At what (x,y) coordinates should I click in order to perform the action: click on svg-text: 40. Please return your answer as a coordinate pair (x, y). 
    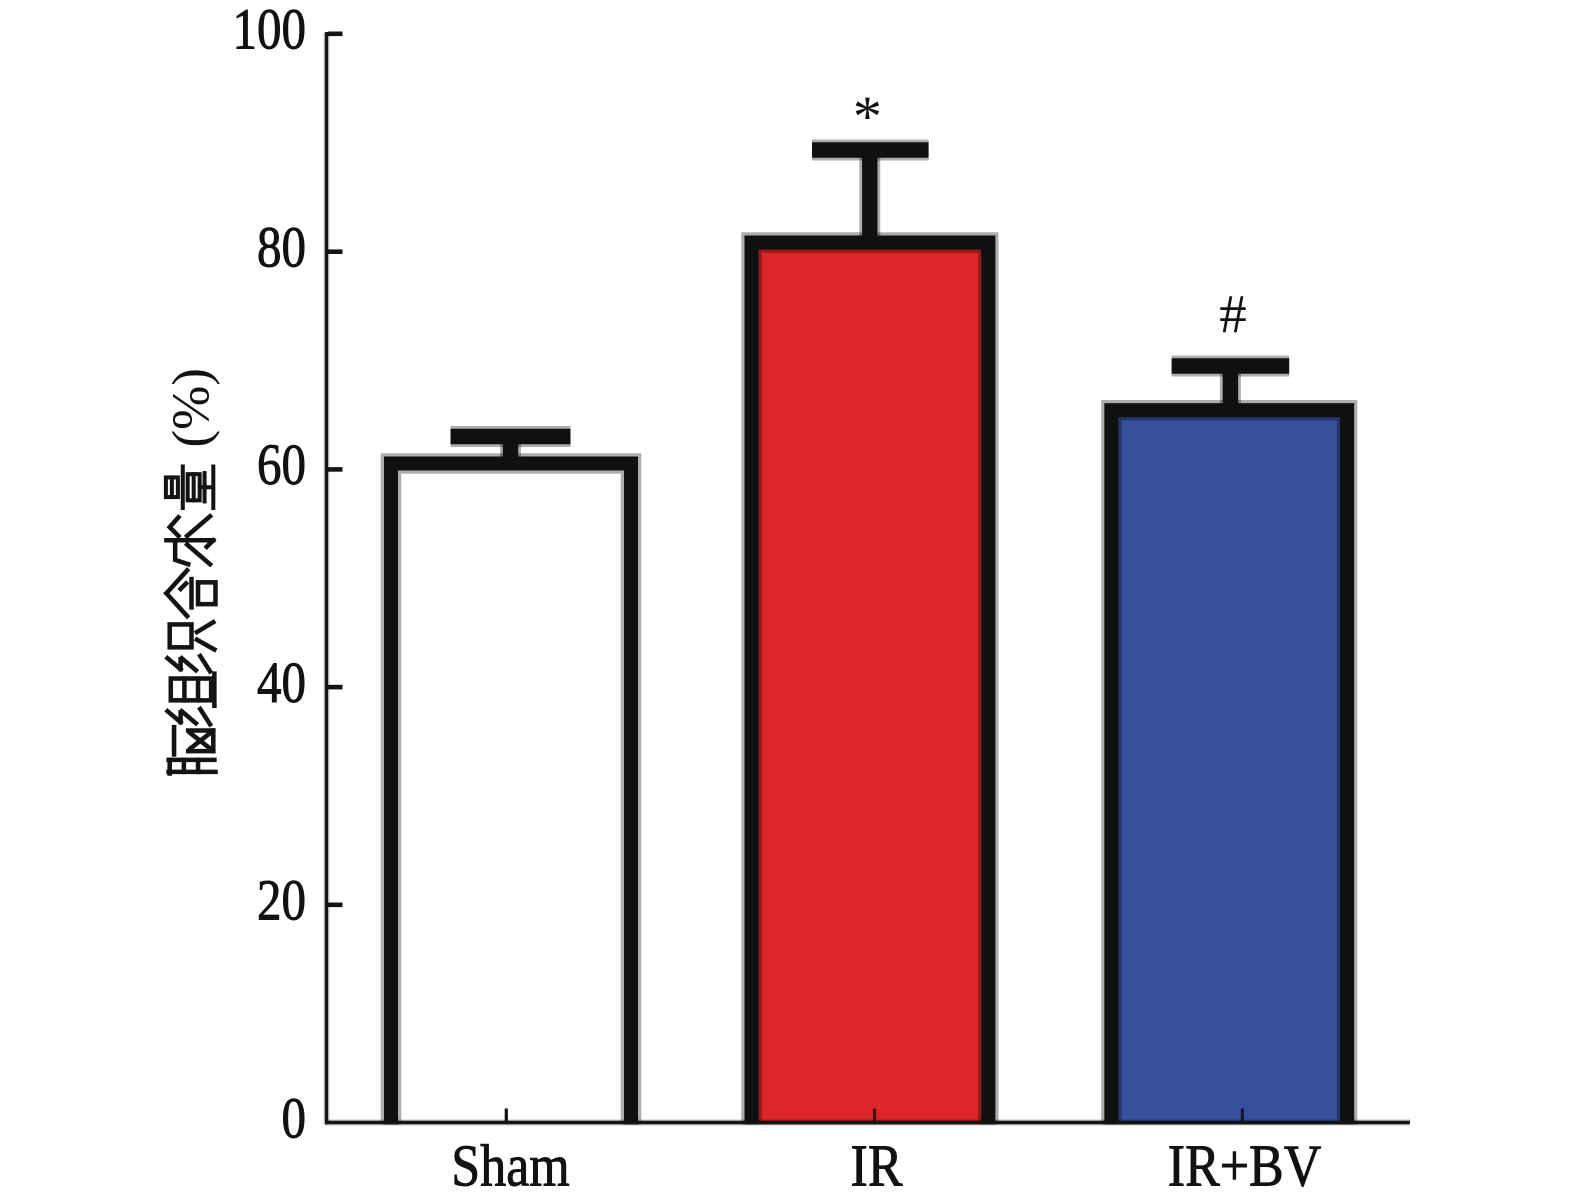
    Looking at the image, I should click on (281, 682).